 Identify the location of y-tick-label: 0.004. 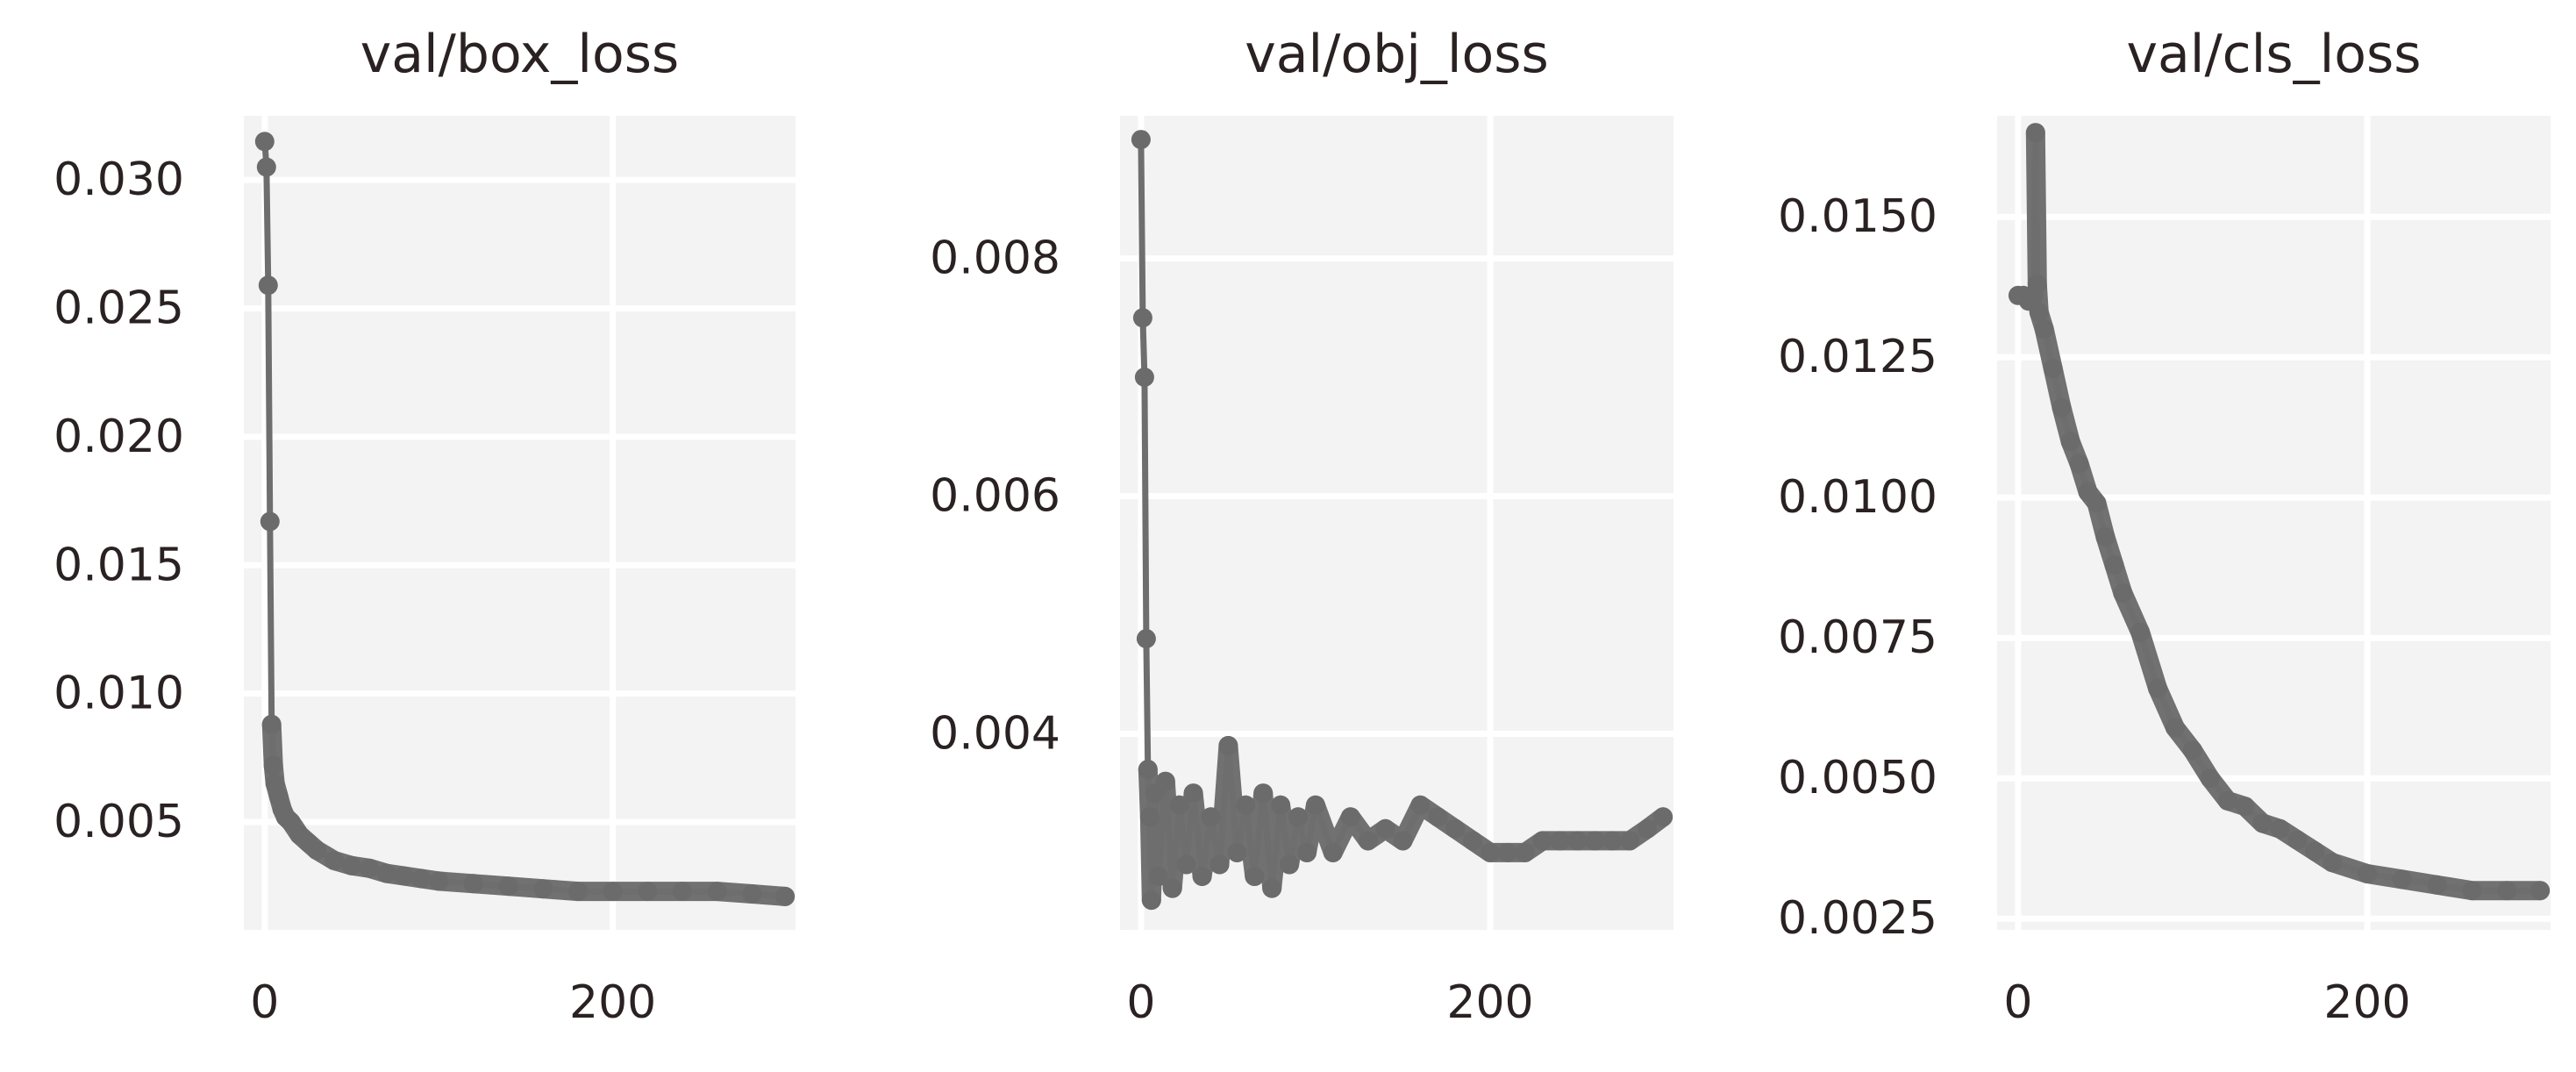
(995, 734).